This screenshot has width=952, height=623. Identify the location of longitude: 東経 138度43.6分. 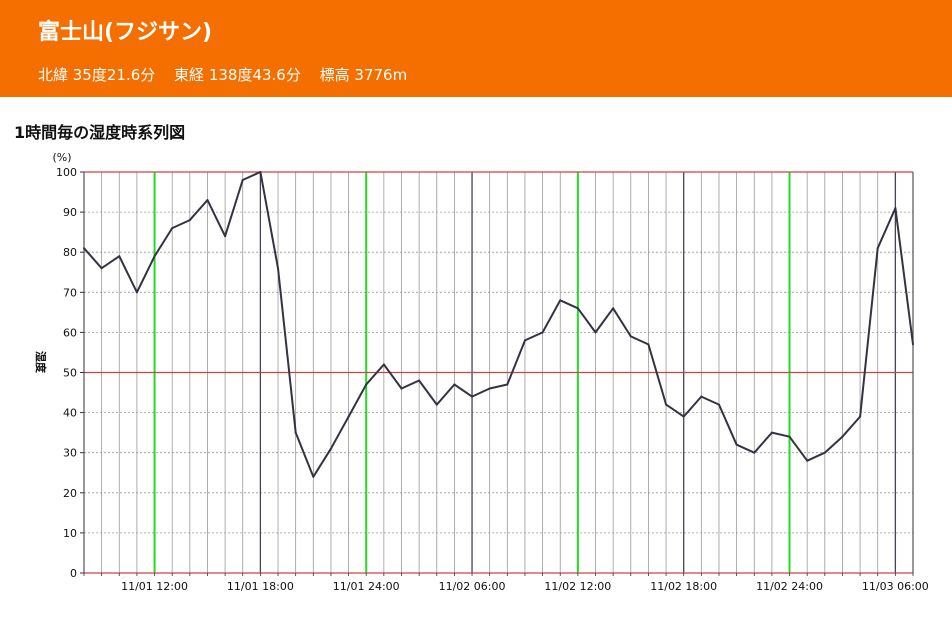
(237, 75).